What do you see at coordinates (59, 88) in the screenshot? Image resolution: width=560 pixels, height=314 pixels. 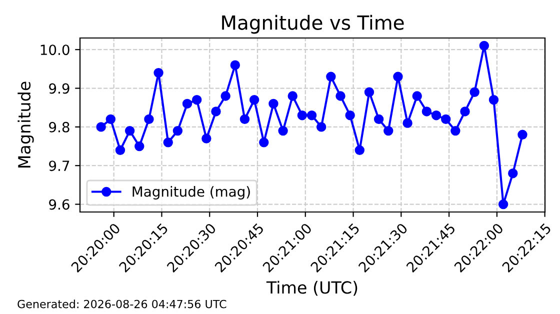 I see `y-tick-label: 9.9` at bounding box center [59, 88].